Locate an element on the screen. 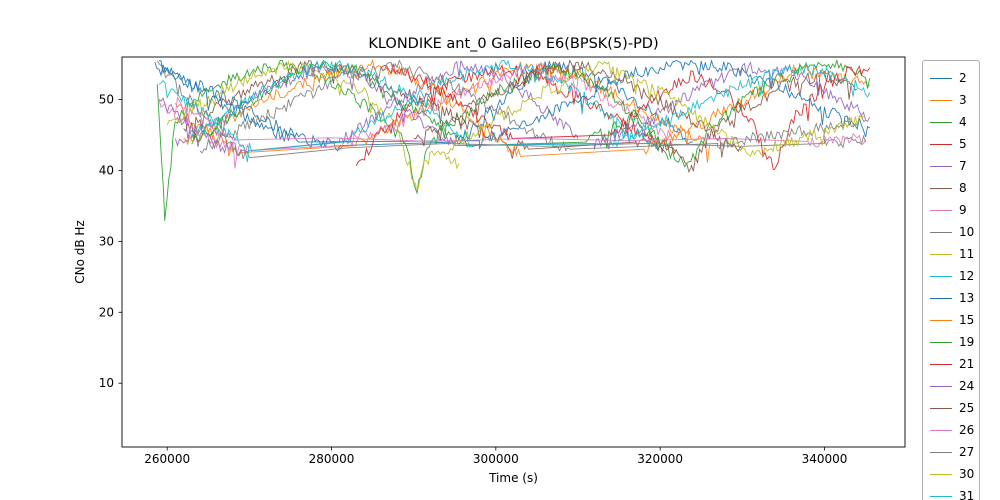  legend-item-9: 9 is located at coordinates (954, 210).